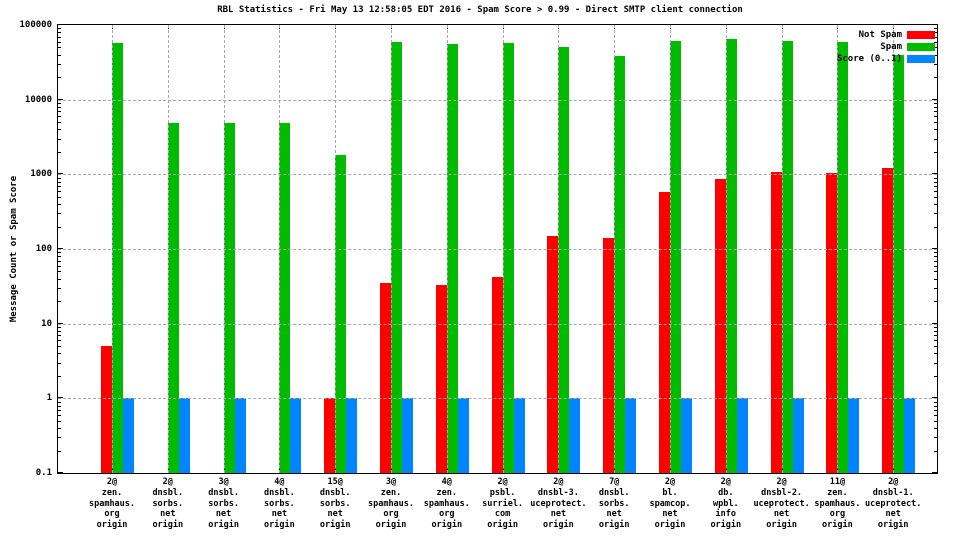 Image resolution: width=960 pixels, height=540 pixels. What do you see at coordinates (670, 504) in the screenshot?
I see `x-tick-label: 2@ bl. spamcop. net origin` at bounding box center [670, 504].